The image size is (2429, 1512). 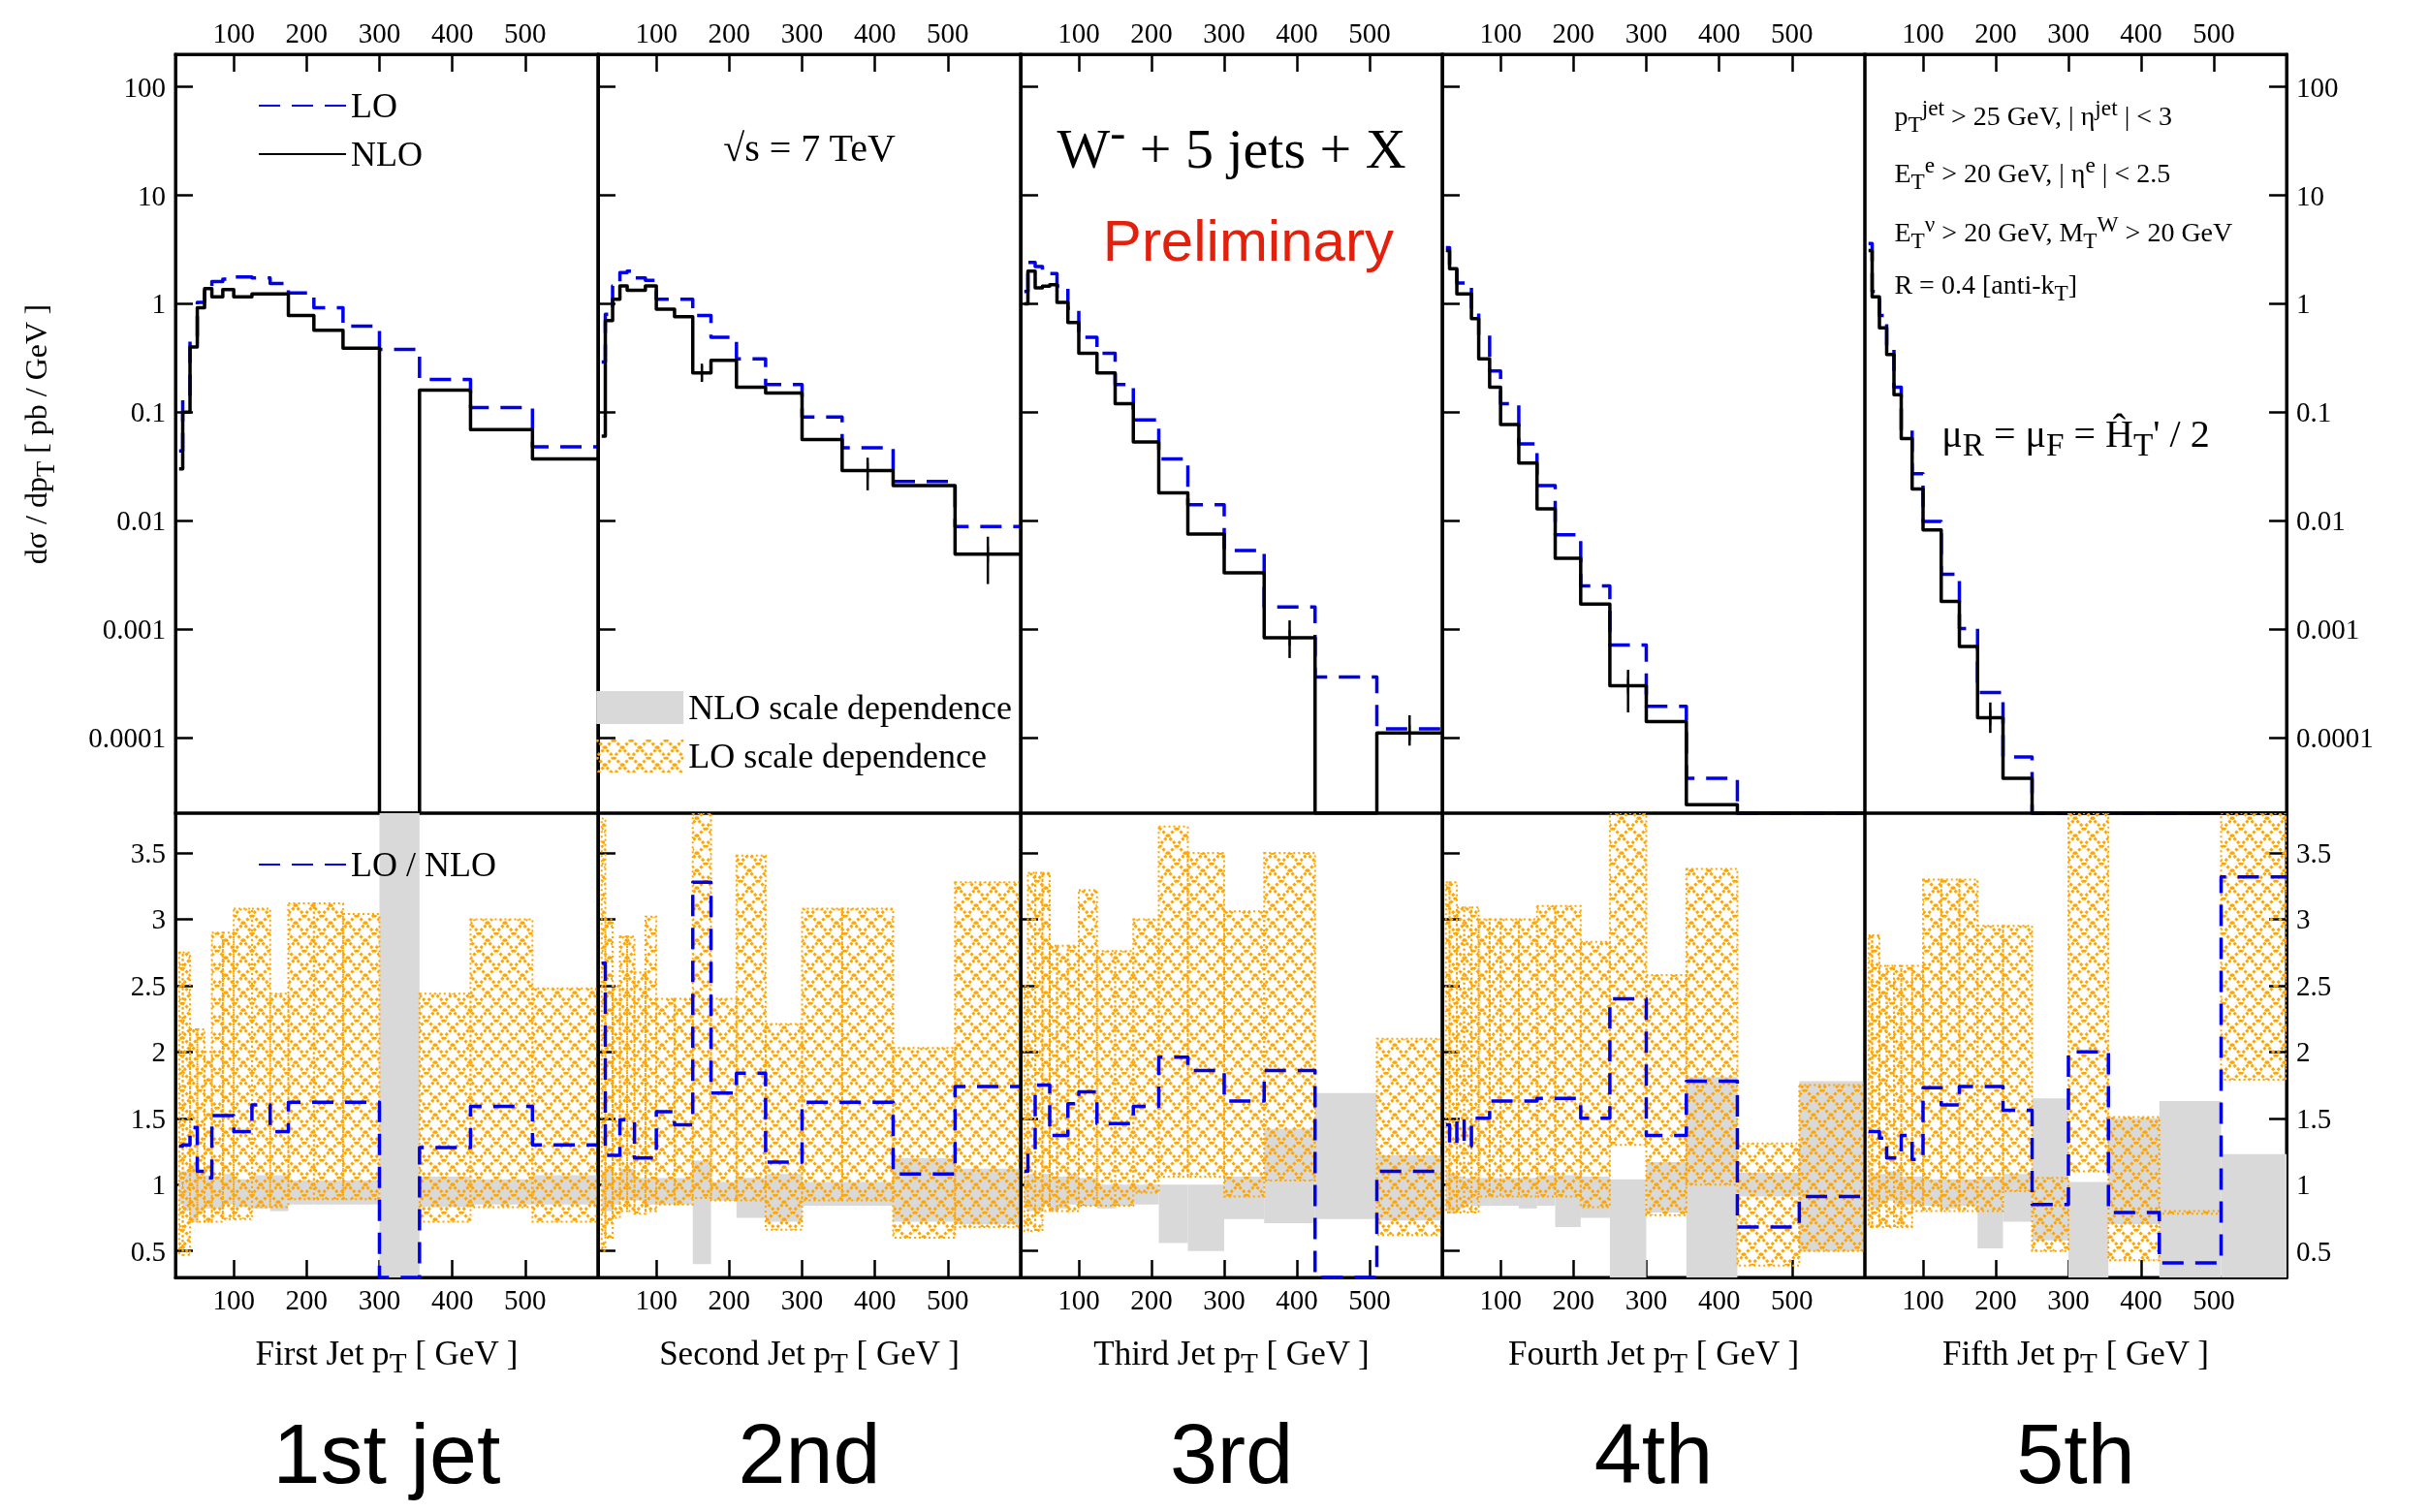 I want to click on x-axis-title: First Jet p$_{T}$ [ GeV ], so click(x=387, y=1357).